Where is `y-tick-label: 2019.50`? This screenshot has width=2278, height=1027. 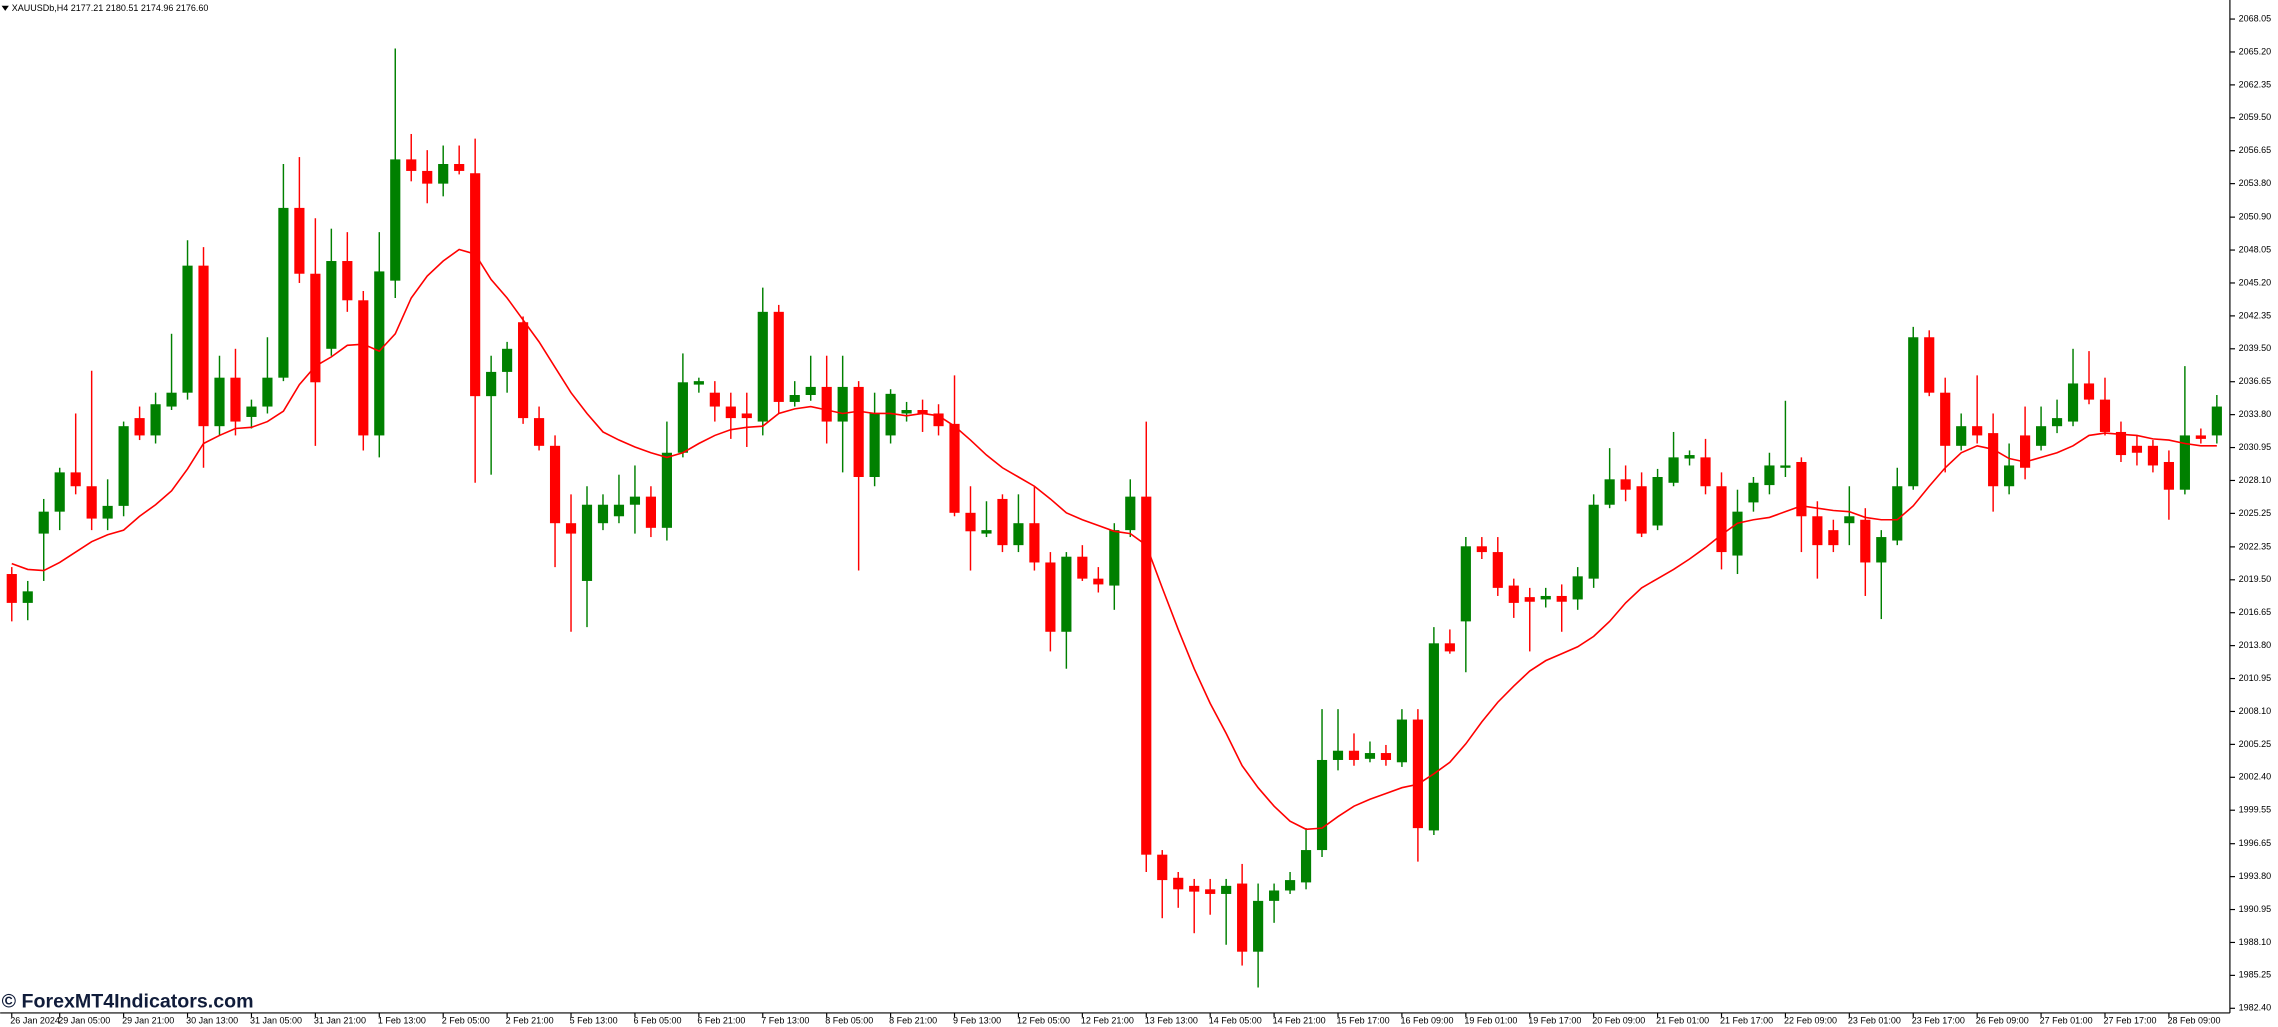
y-tick-label: 2019.50 is located at coordinates (2255, 579).